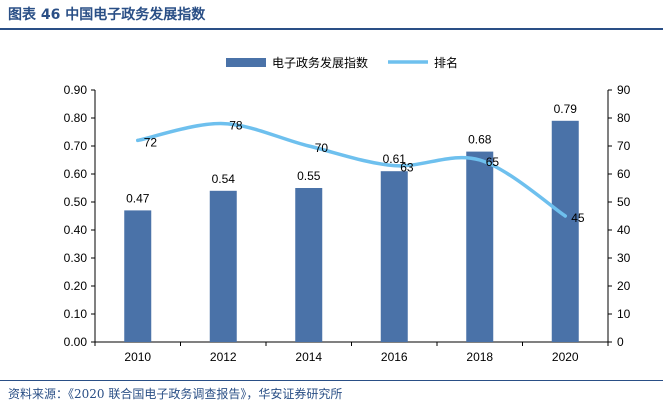  What do you see at coordinates (76, 258) in the screenshot?
I see `y-left-tick-label: 0.30` at bounding box center [76, 258].